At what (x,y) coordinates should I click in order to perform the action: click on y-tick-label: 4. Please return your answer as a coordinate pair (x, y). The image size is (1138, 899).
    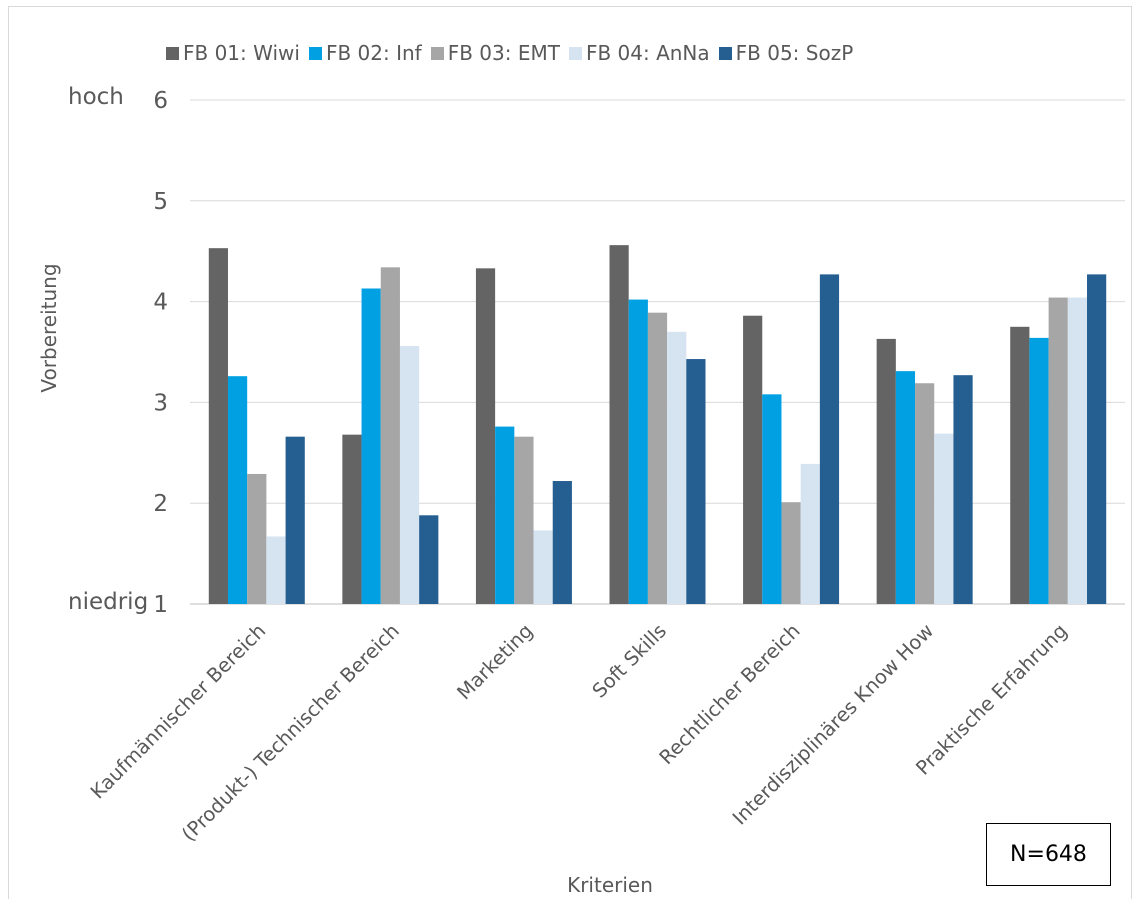
    Looking at the image, I should click on (160, 303).